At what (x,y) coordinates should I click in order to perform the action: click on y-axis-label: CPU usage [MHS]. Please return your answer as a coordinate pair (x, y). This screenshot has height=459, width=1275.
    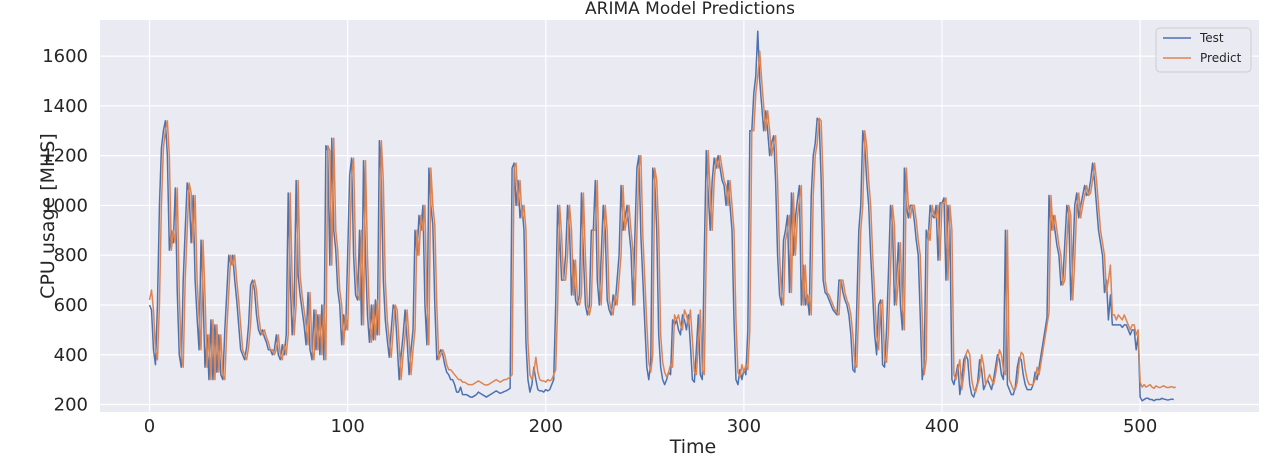
    Looking at the image, I should click on (48, 216).